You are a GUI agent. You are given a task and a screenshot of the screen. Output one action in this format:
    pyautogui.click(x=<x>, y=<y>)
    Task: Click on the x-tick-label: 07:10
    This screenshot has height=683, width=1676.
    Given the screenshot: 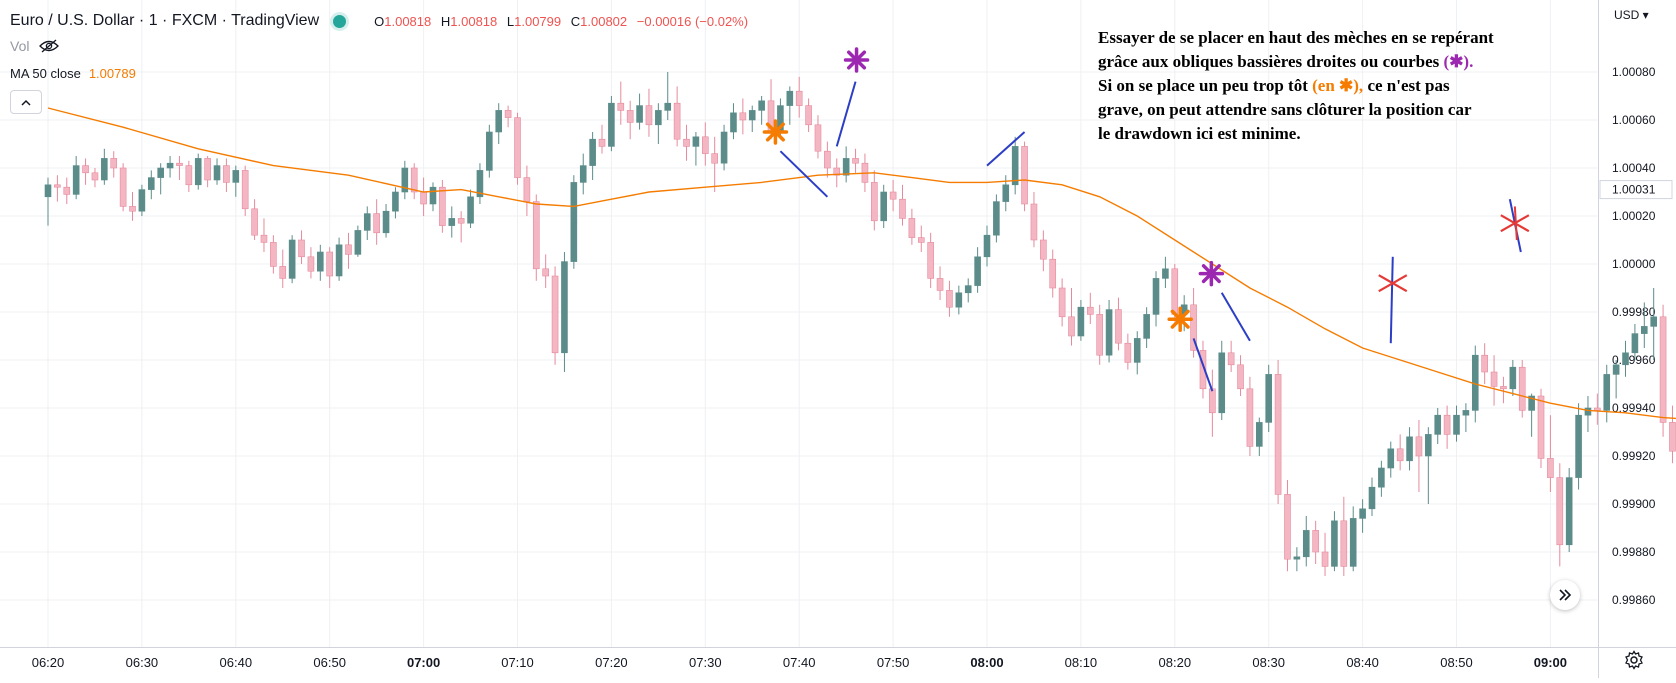 What is the action you would take?
    pyautogui.click(x=517, y=662)
    